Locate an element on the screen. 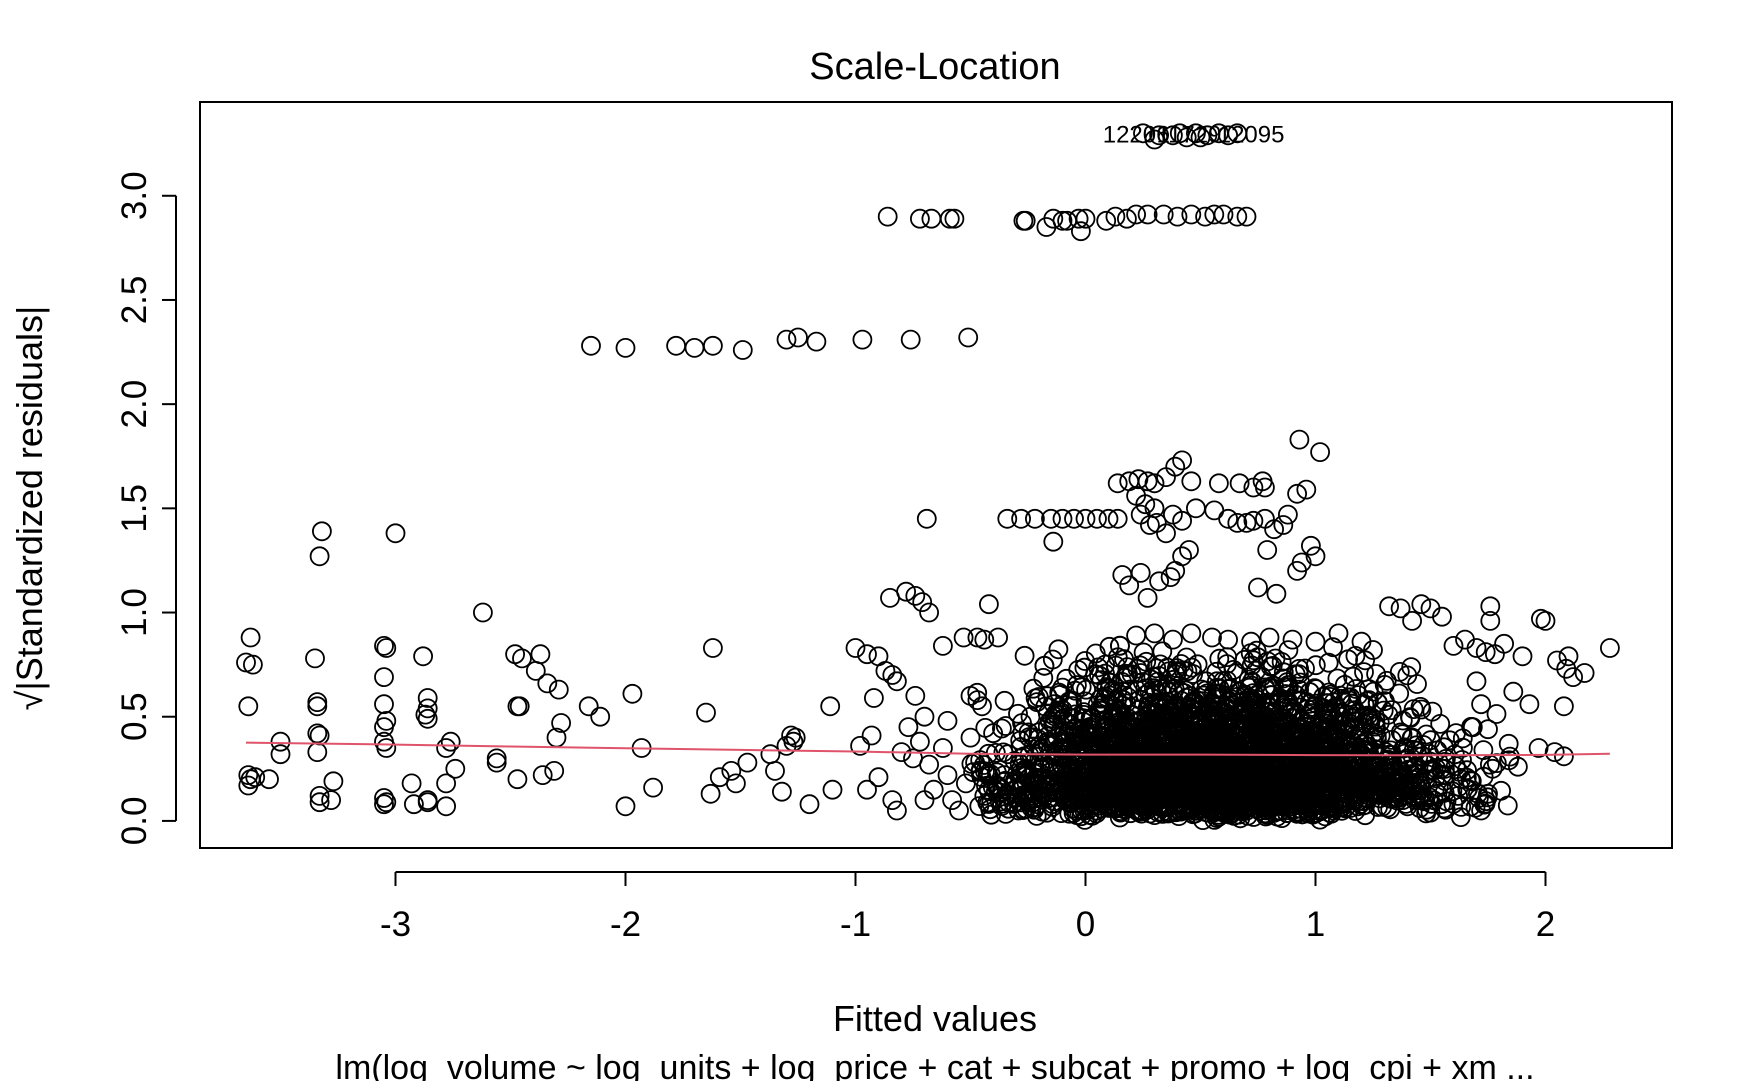 This screenshot has width=1750, height=1081. outlier-point-label: 11729 is located at coordinates (1189, 134).